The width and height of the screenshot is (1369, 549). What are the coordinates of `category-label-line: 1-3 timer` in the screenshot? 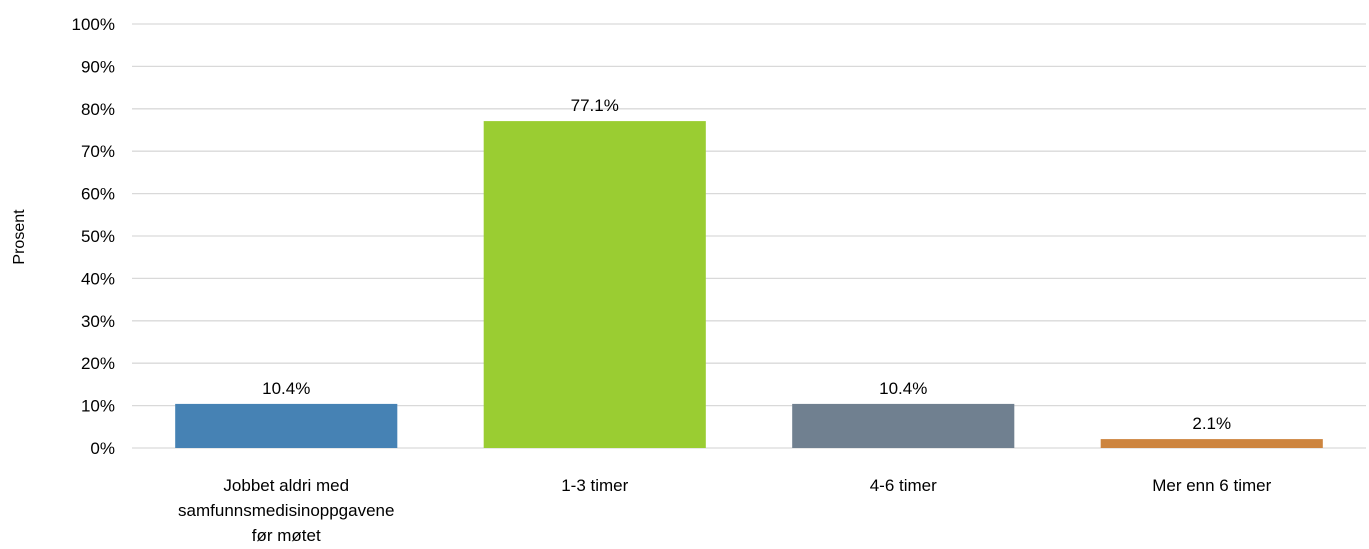 It's located at (594, 485).